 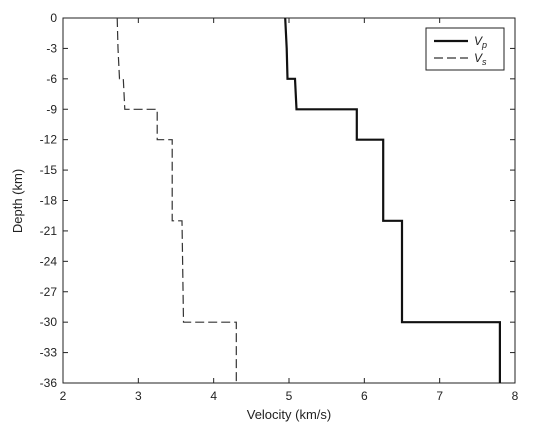 What do you see at coordinates (439, 396) in the screenshot?
I see `x-tick-label: 7` at bounding box center [439, 396].